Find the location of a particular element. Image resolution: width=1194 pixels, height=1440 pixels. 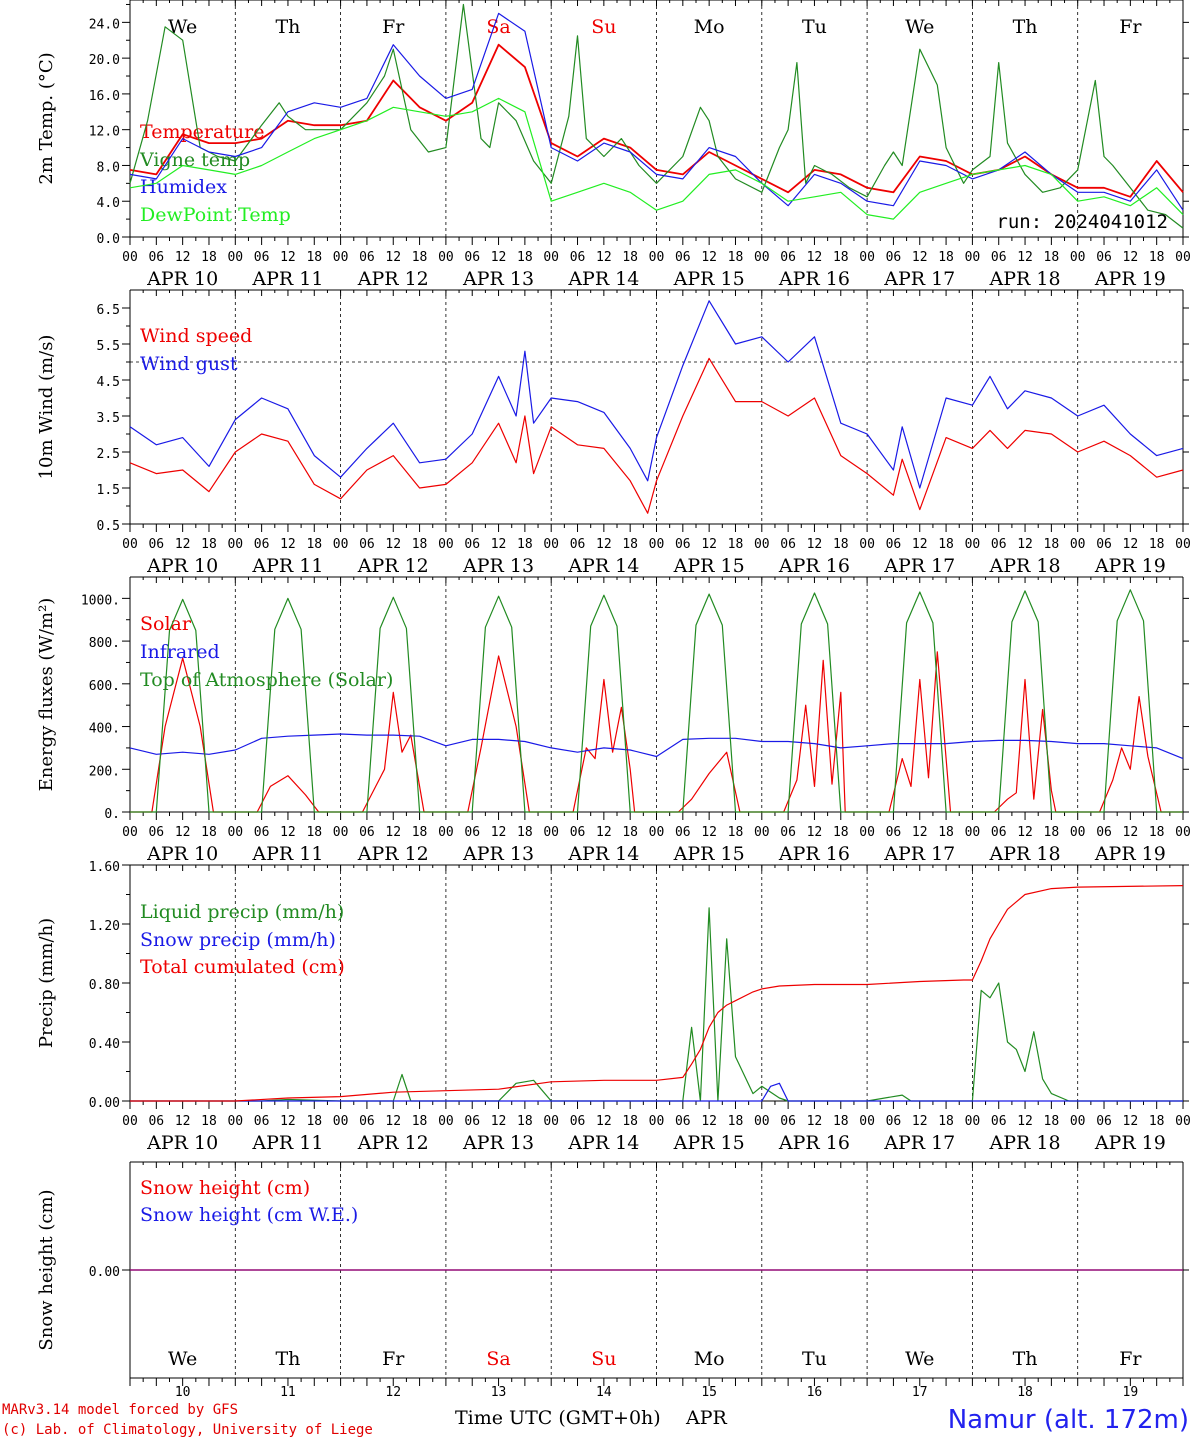

date-label: APR 10 is located at coordinates (182, 1143).